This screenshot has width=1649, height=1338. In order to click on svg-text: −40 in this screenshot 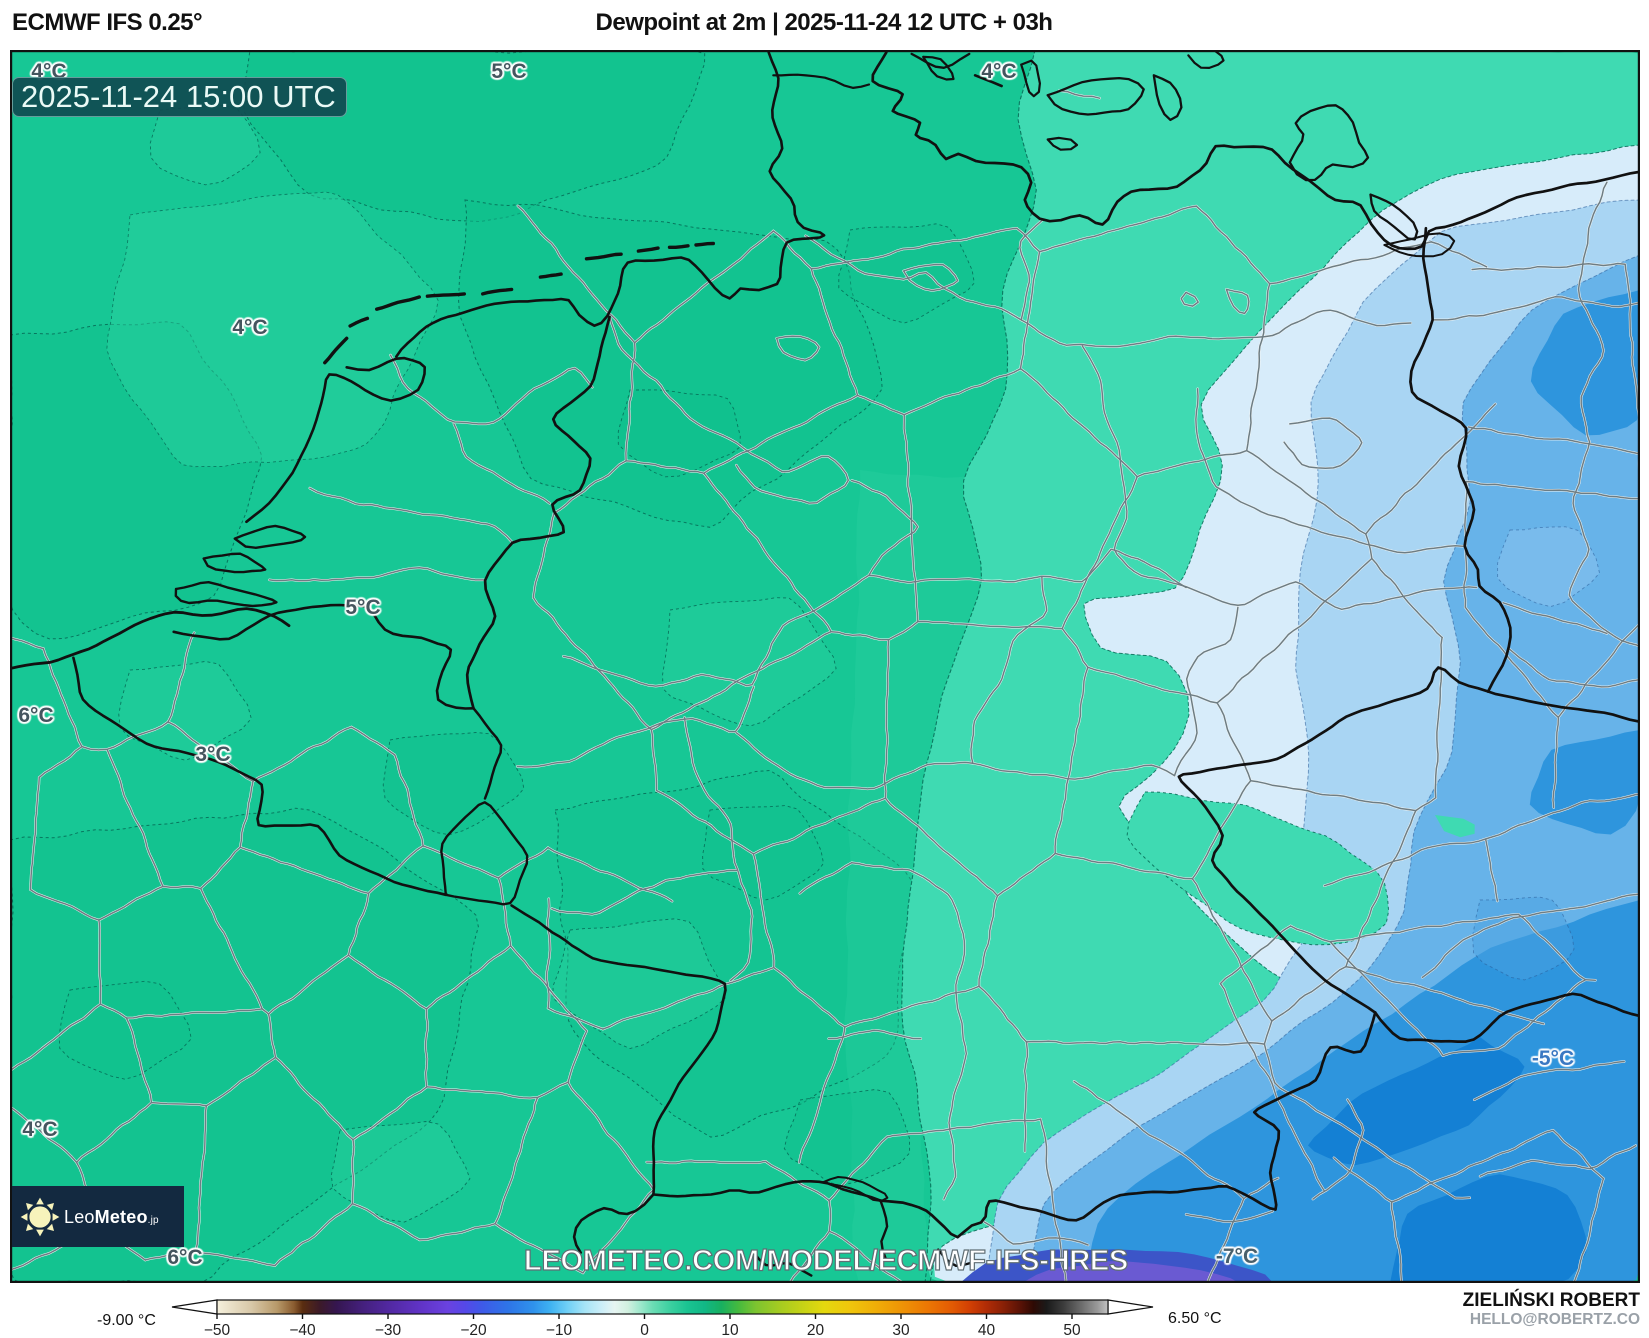, I will do `click(302, 1330)`.